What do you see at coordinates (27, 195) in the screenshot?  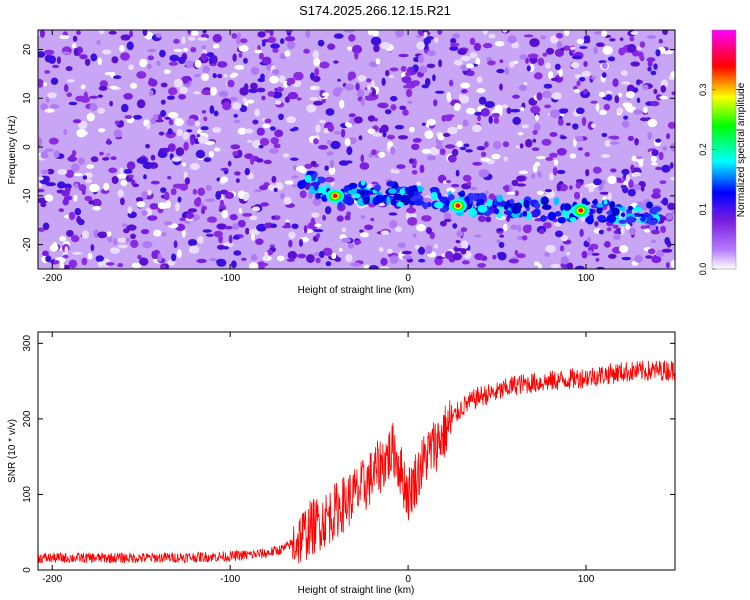 I see `y-tick-label: -10` at bounding box center [27, 195].